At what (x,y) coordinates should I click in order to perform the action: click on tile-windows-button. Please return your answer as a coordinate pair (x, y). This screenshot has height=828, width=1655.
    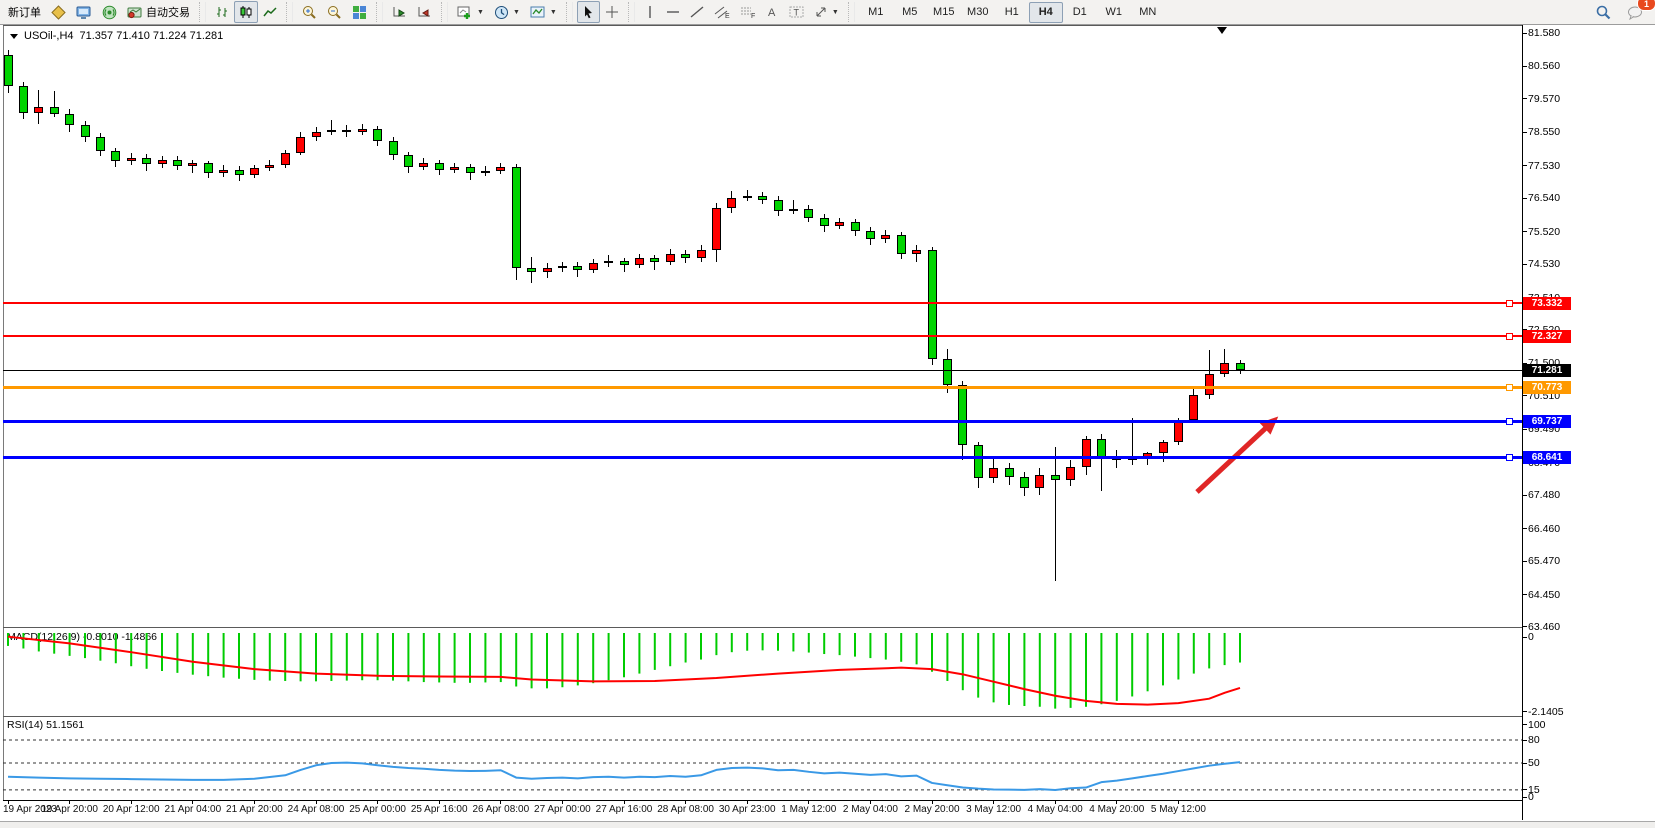
    Looking at the image, I should click on (359, 12).